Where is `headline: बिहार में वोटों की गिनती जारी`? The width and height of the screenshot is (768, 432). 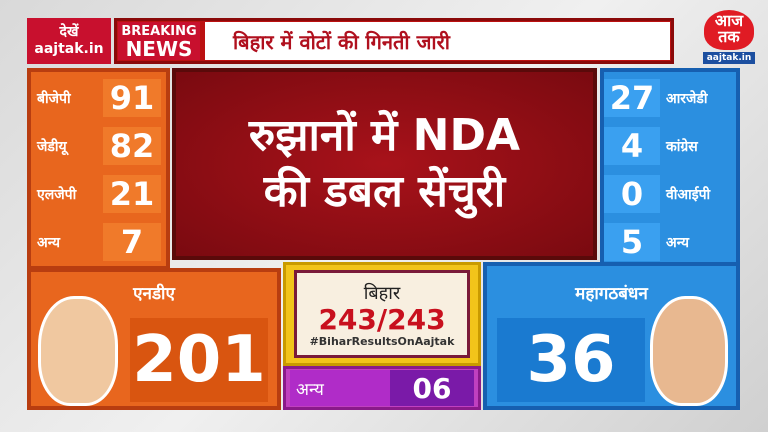
headline: बिहार में वोटों की गिनती जारी is located at coordinates (437, 41).